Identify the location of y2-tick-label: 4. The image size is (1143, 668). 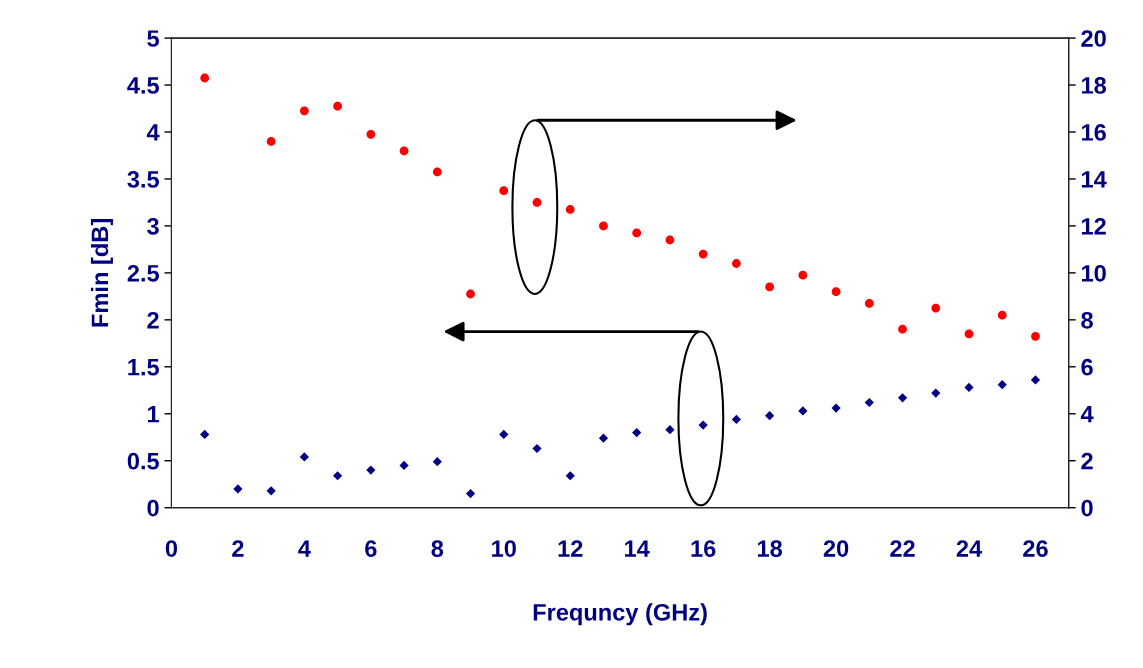
(1087, 414).